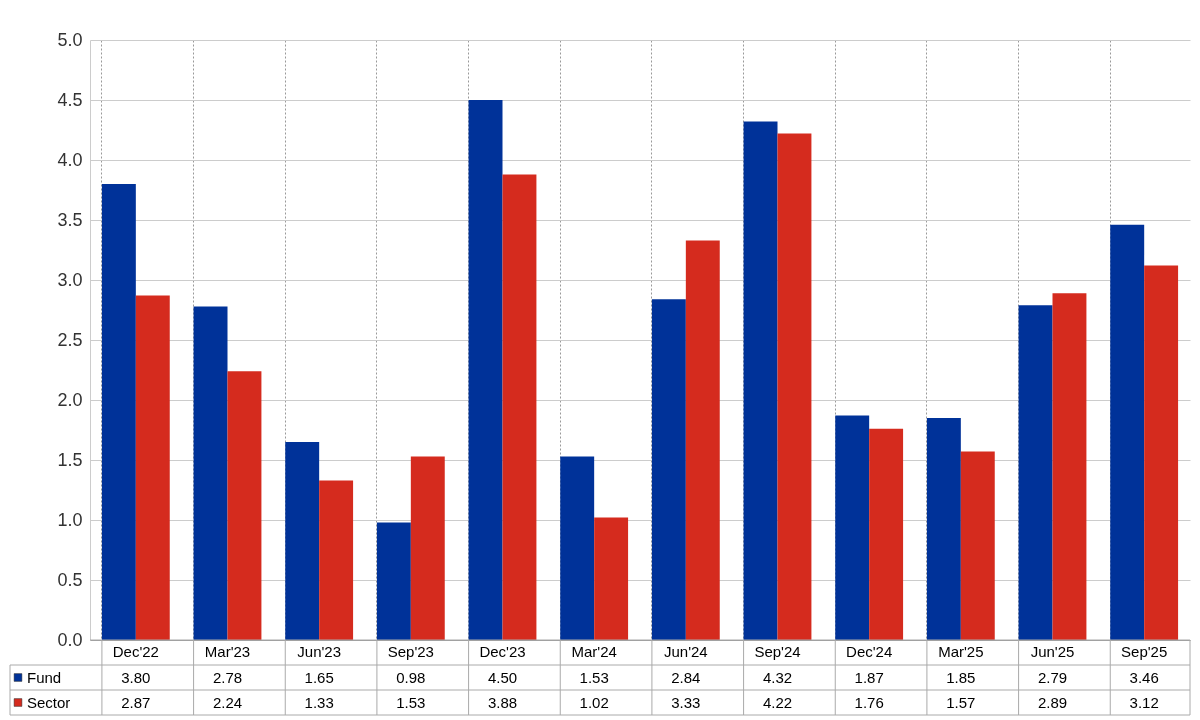  What do you see at coordinates (70, 99) in the screenshot?
I see `y-tick-label: 4.5` at bounding box center [70, 99].